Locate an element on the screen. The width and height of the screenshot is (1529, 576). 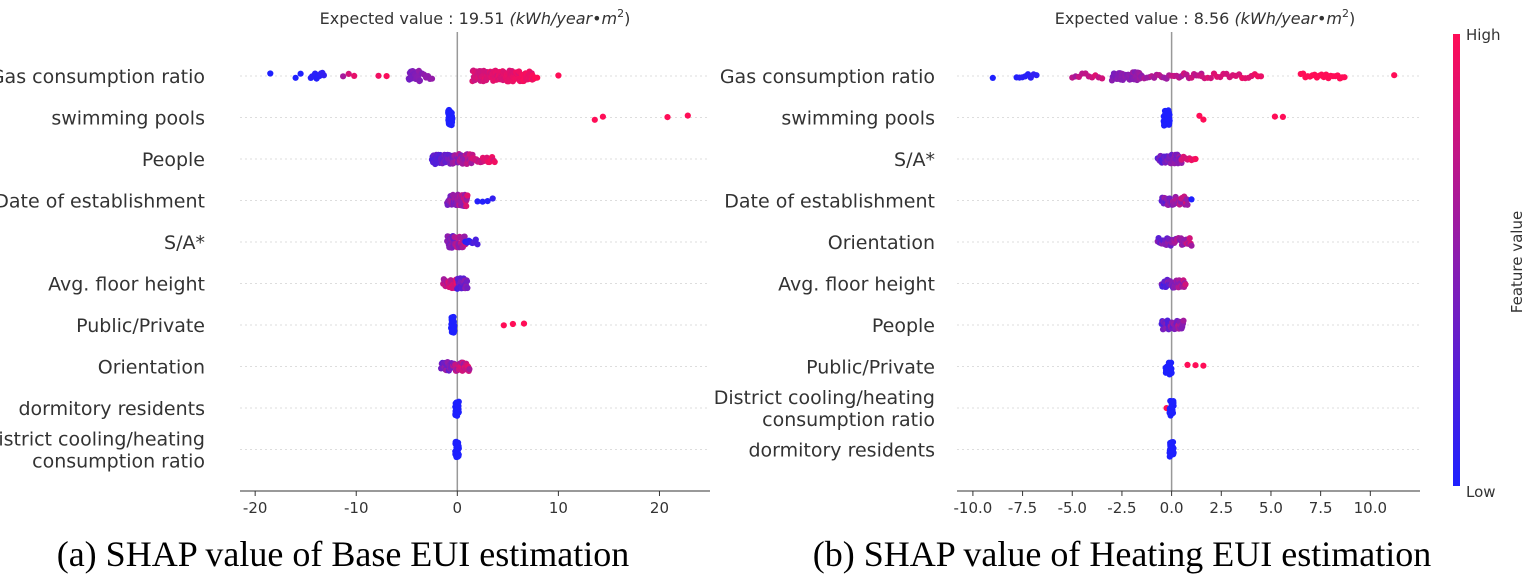
colorbar-low-label: Low is located at coordinates (1481, 492).